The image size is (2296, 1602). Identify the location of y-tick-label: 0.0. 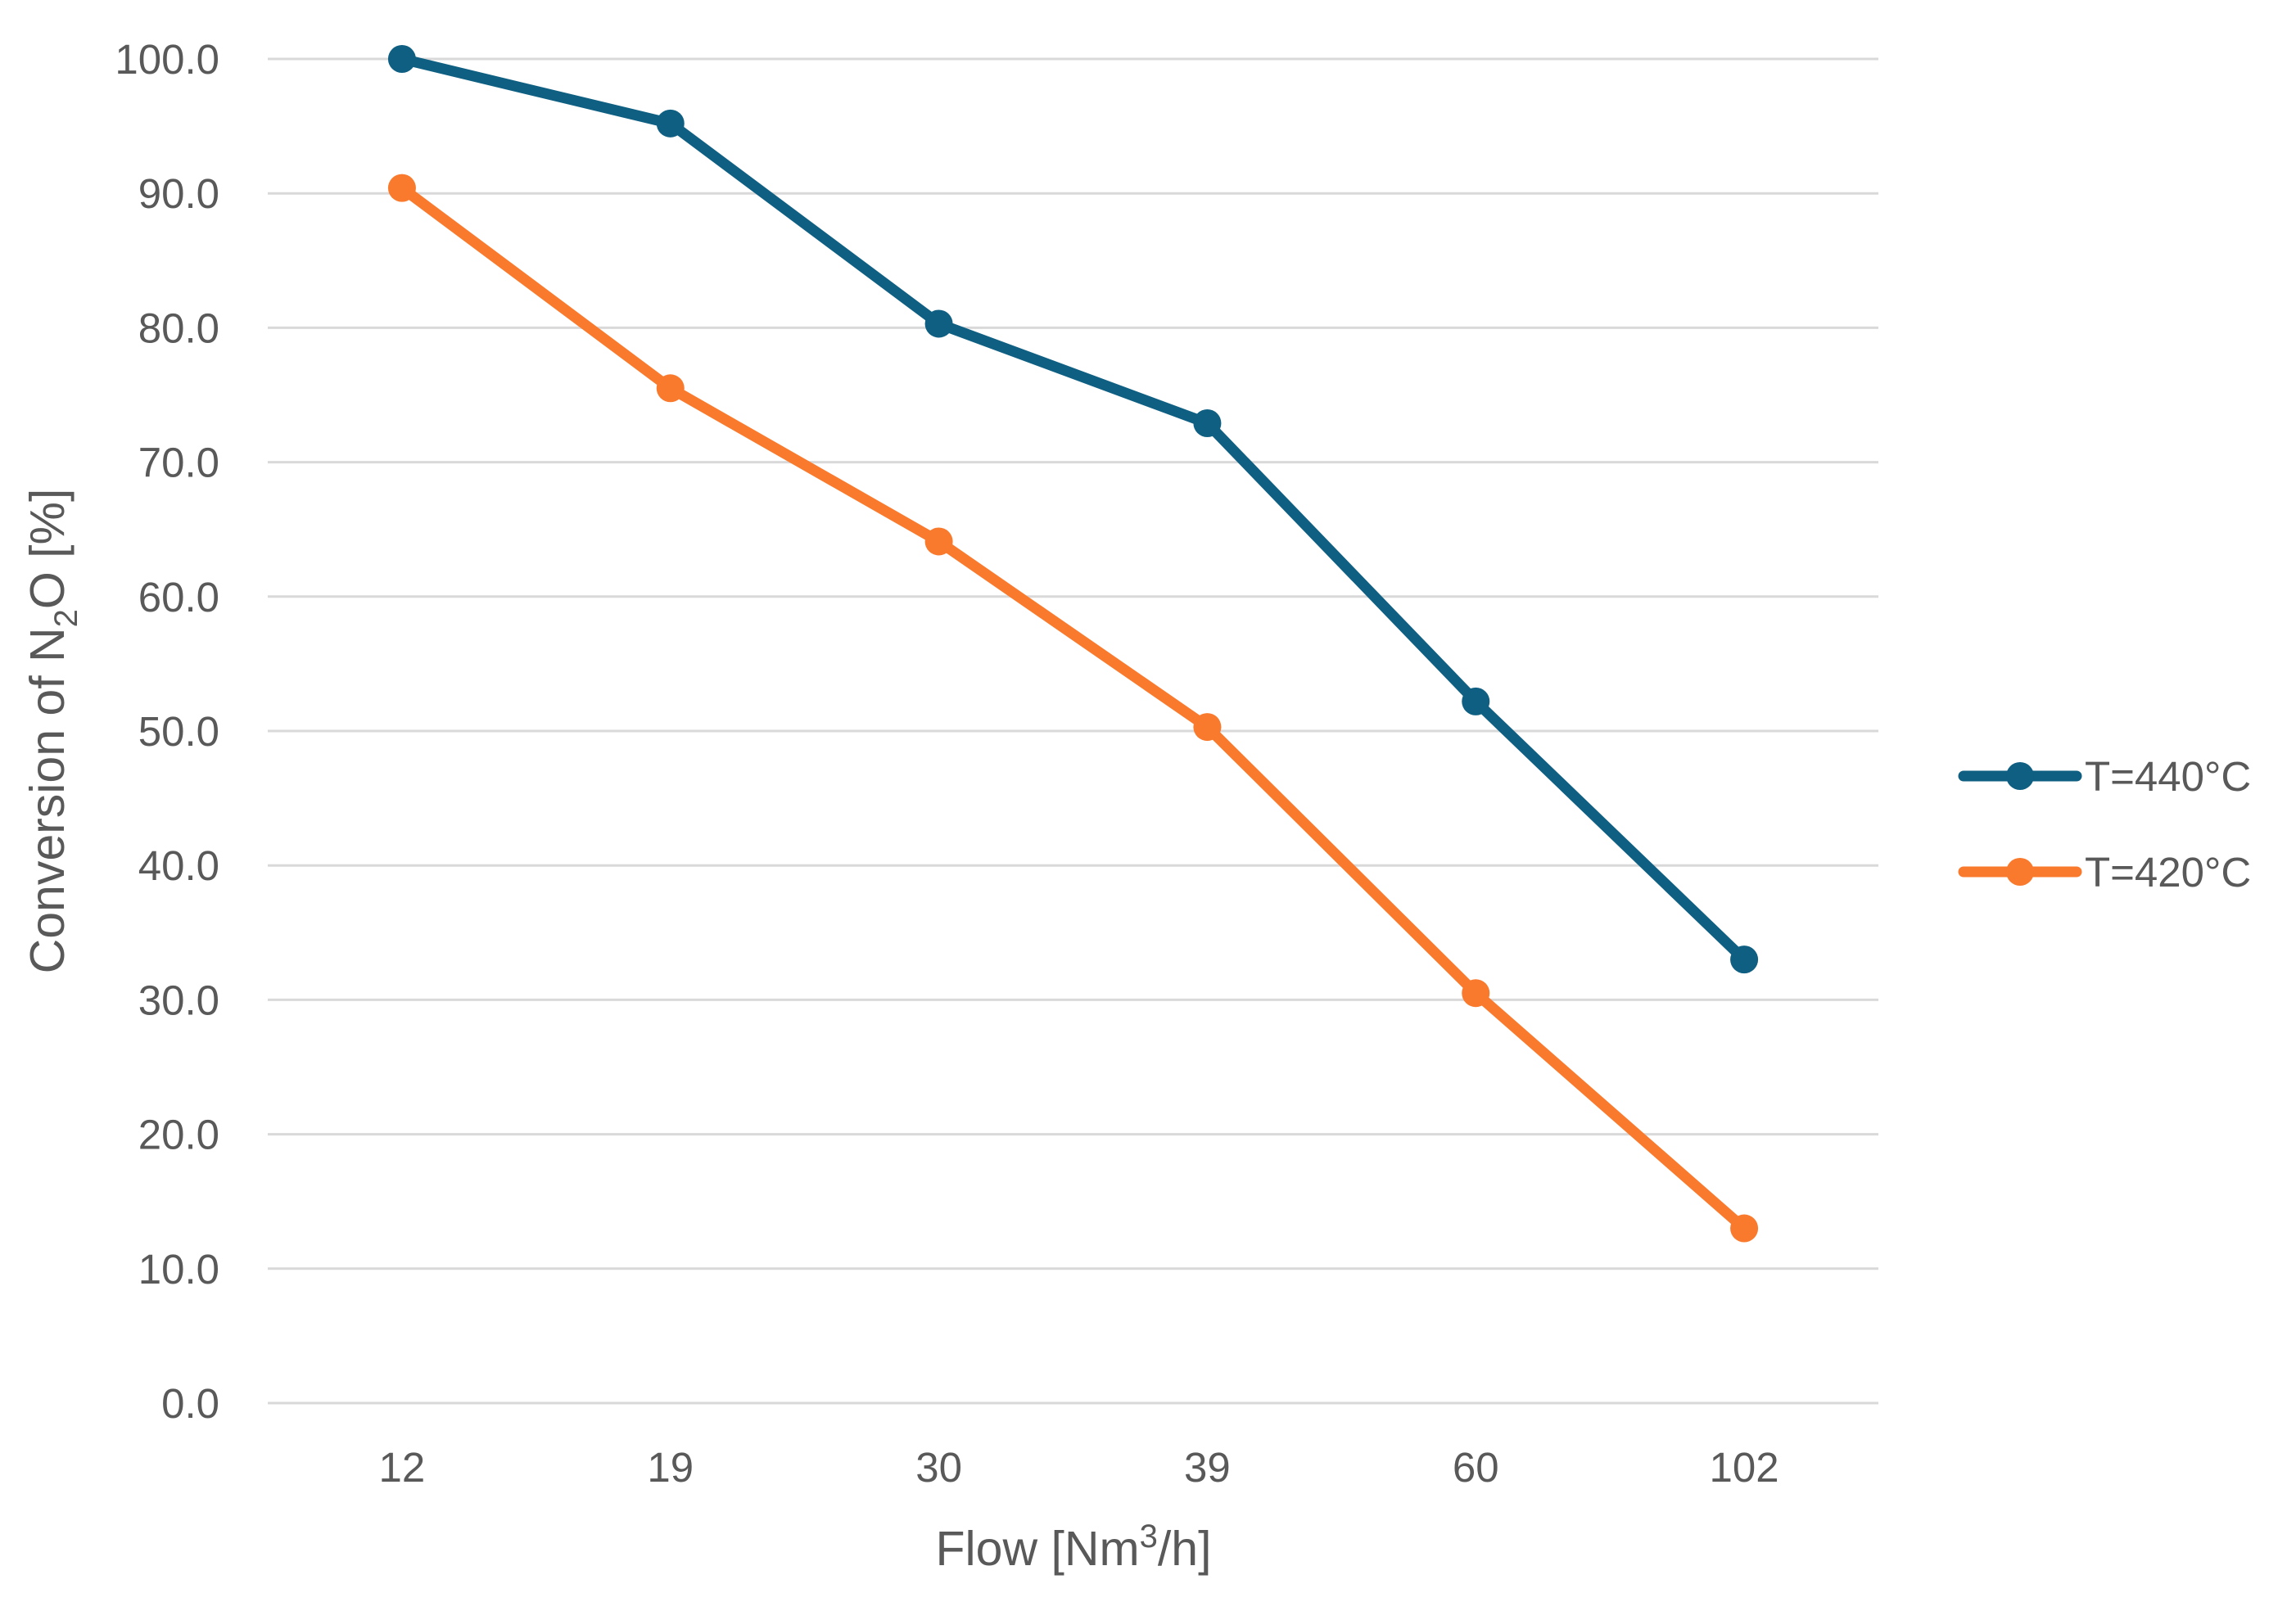
(190, 1403).